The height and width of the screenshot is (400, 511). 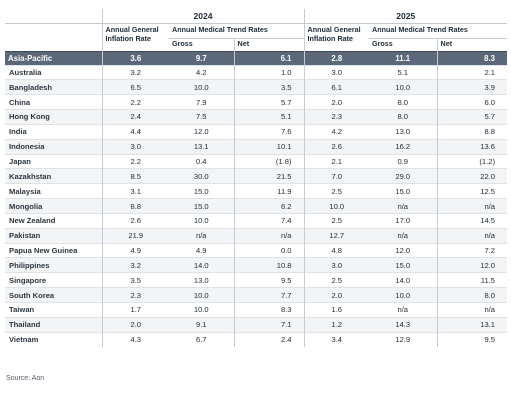 I want to click on gross-2024-cell: 7.9, so click(x=201, y=102).